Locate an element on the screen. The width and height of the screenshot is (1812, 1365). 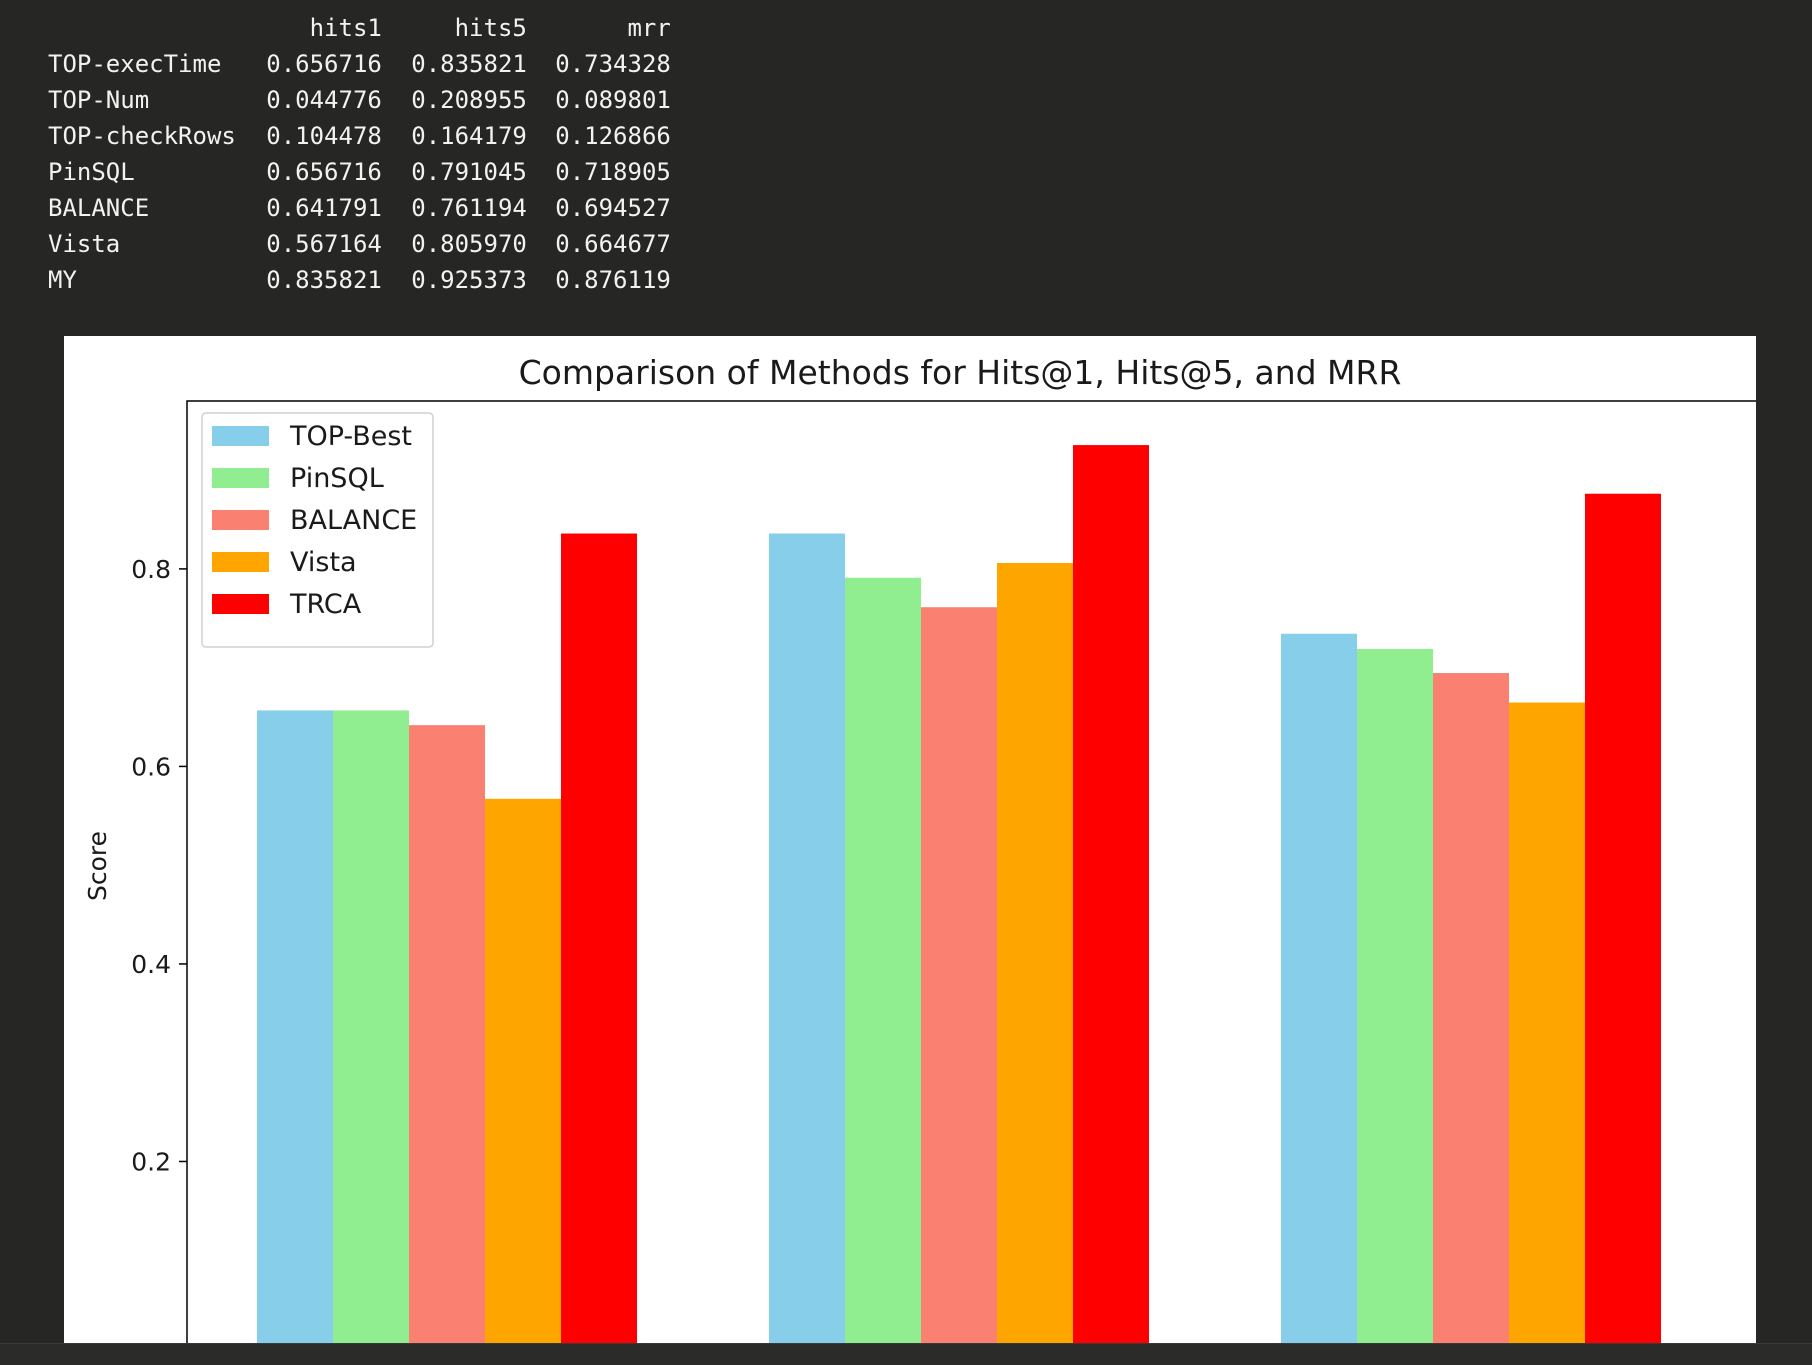
row-label: TOP-Num is located at coordinates (99, 100).